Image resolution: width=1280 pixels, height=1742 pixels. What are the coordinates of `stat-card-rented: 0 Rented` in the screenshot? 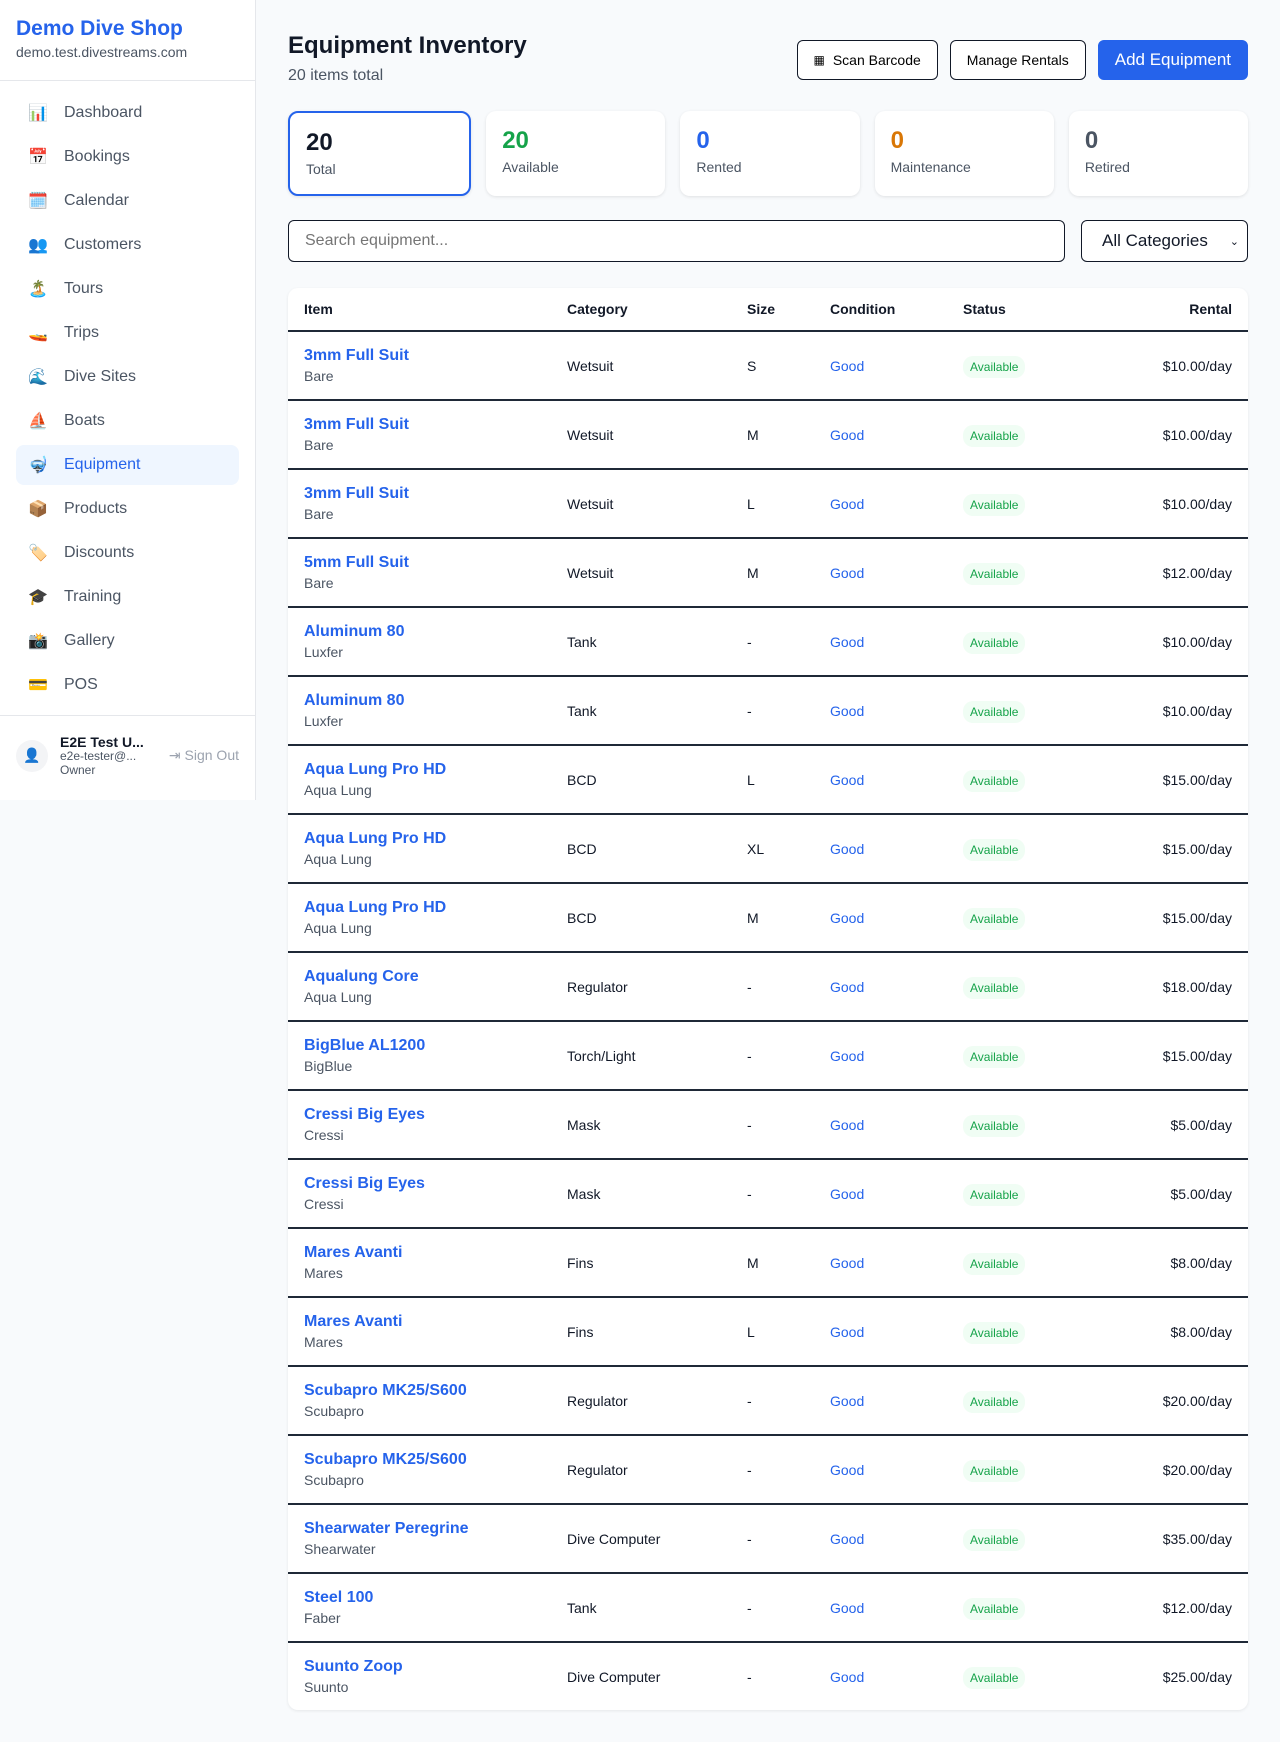 It's located at (770, 153).